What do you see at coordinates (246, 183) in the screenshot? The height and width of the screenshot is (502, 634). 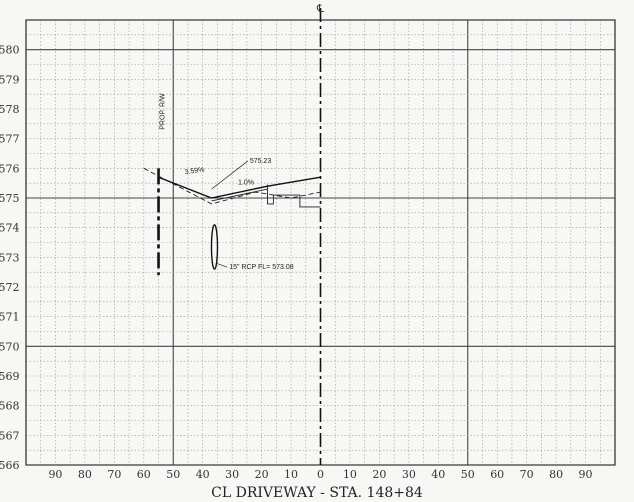 I see `slope-label-right: 1.0%` at bounding box center [246, 183].